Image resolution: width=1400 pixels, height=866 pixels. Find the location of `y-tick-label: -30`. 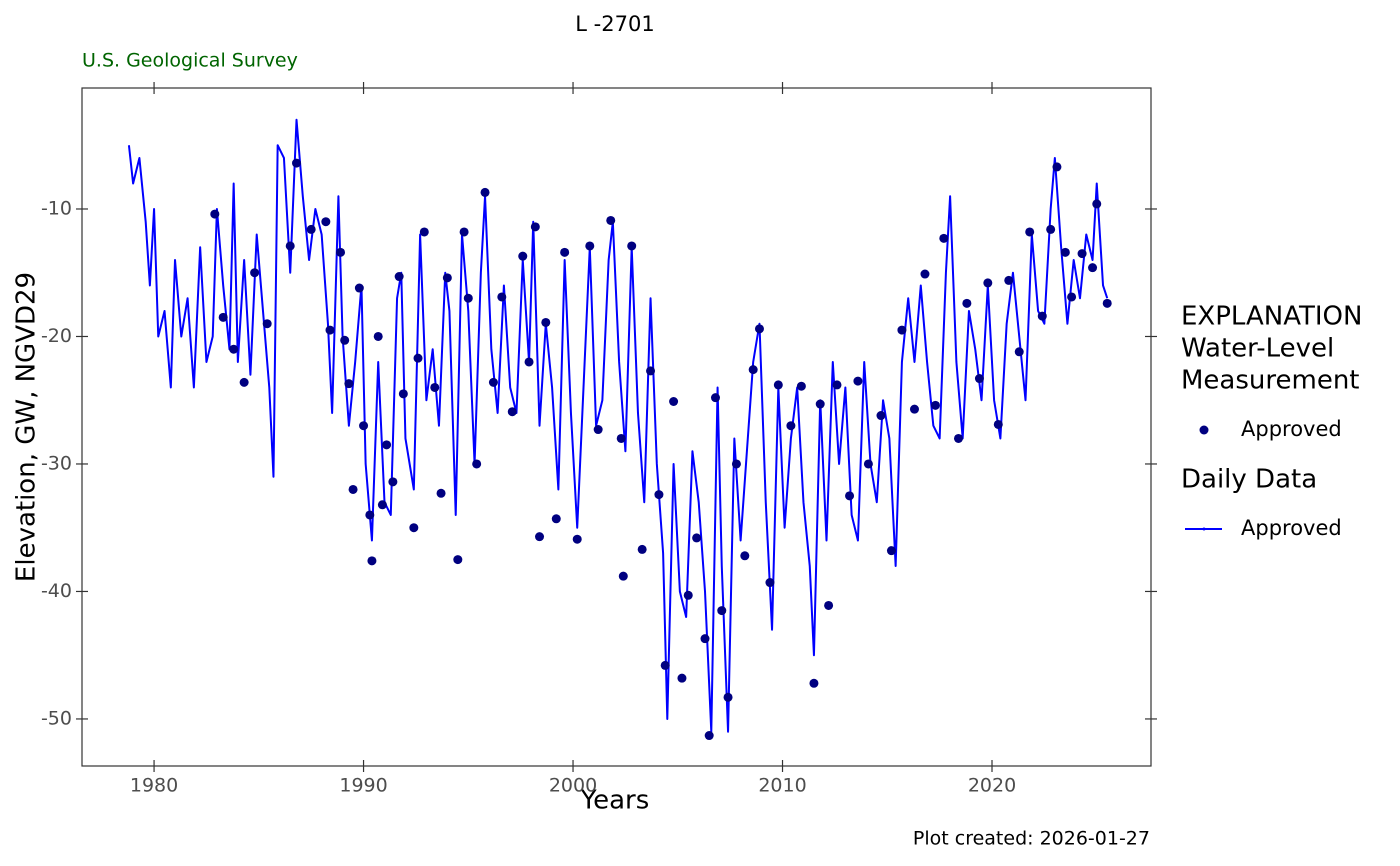

y-tick-label: -30 is located at coordinates (56, 463).